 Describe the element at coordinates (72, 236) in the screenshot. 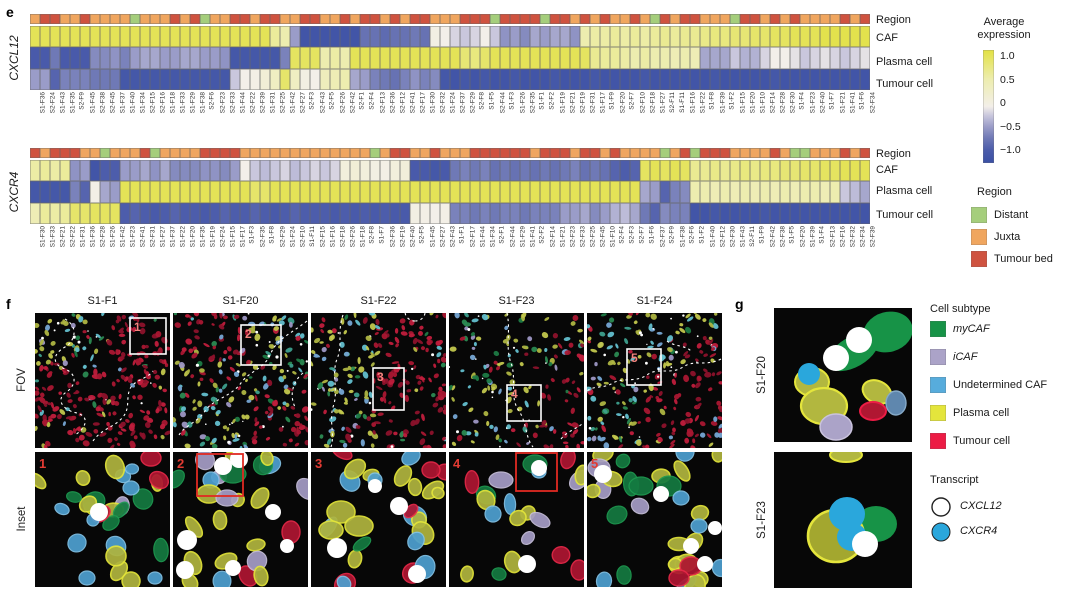

I see `column-label: S2-F22` at that location.